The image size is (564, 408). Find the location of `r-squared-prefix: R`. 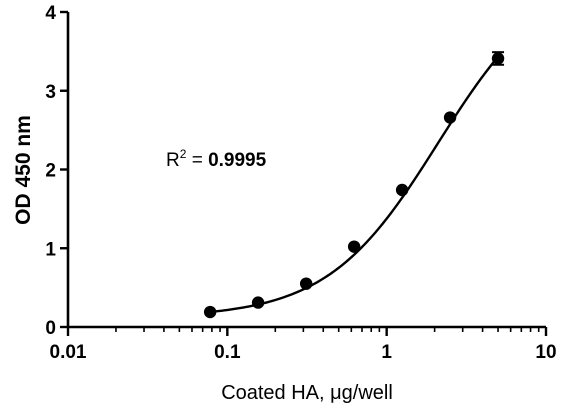

r-squared-prefix: R is located at coordinates (173, 160).